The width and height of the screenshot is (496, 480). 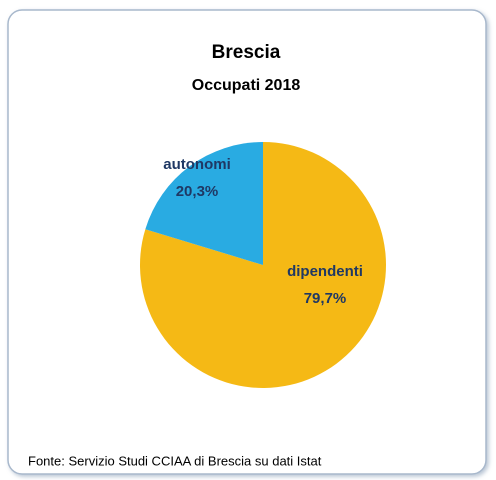 What do you see at coordinates (246, 52) in the screenshot?
I see `chart-title: Brescia` at bounding box center [246, 52].